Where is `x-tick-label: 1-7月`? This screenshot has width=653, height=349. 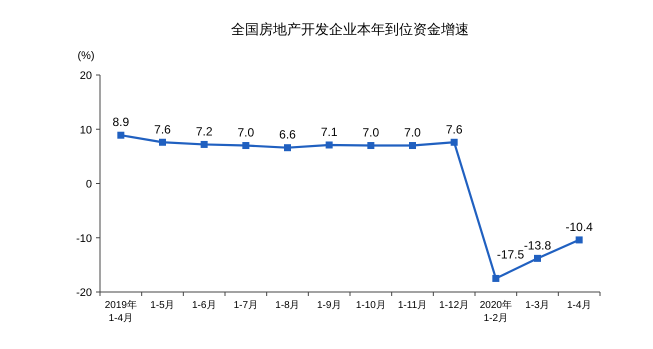
x-tick-label: 1-7月 is located at coordinates (246, 305).